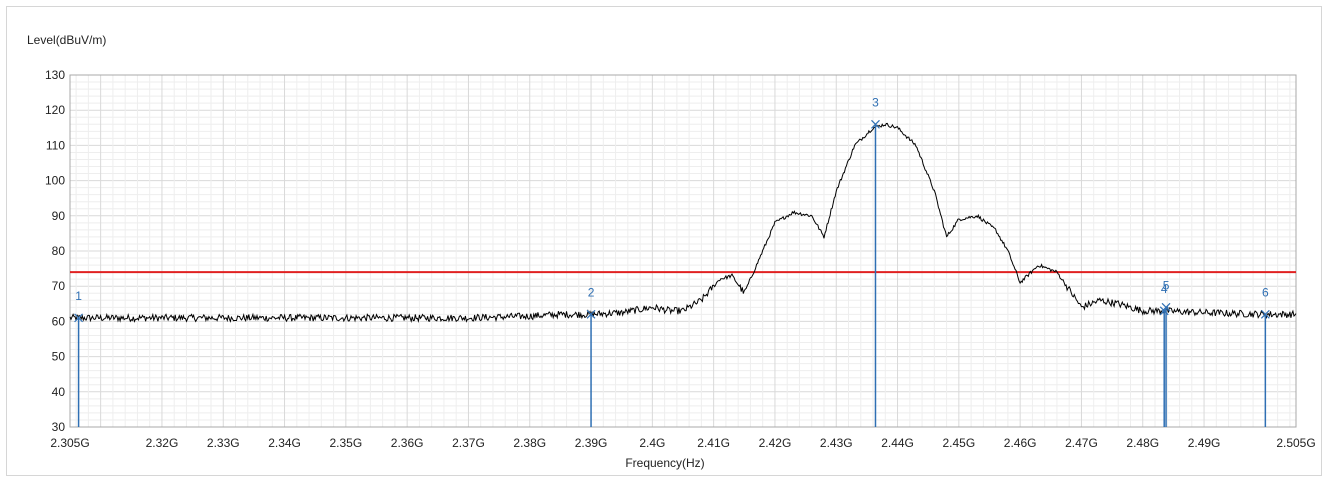 The width and height of the screenshot is (1330, 482). Describe the element at coordinates (897, 443) in the screenshot. I see `x-tick-label: 2.44G` at that location.